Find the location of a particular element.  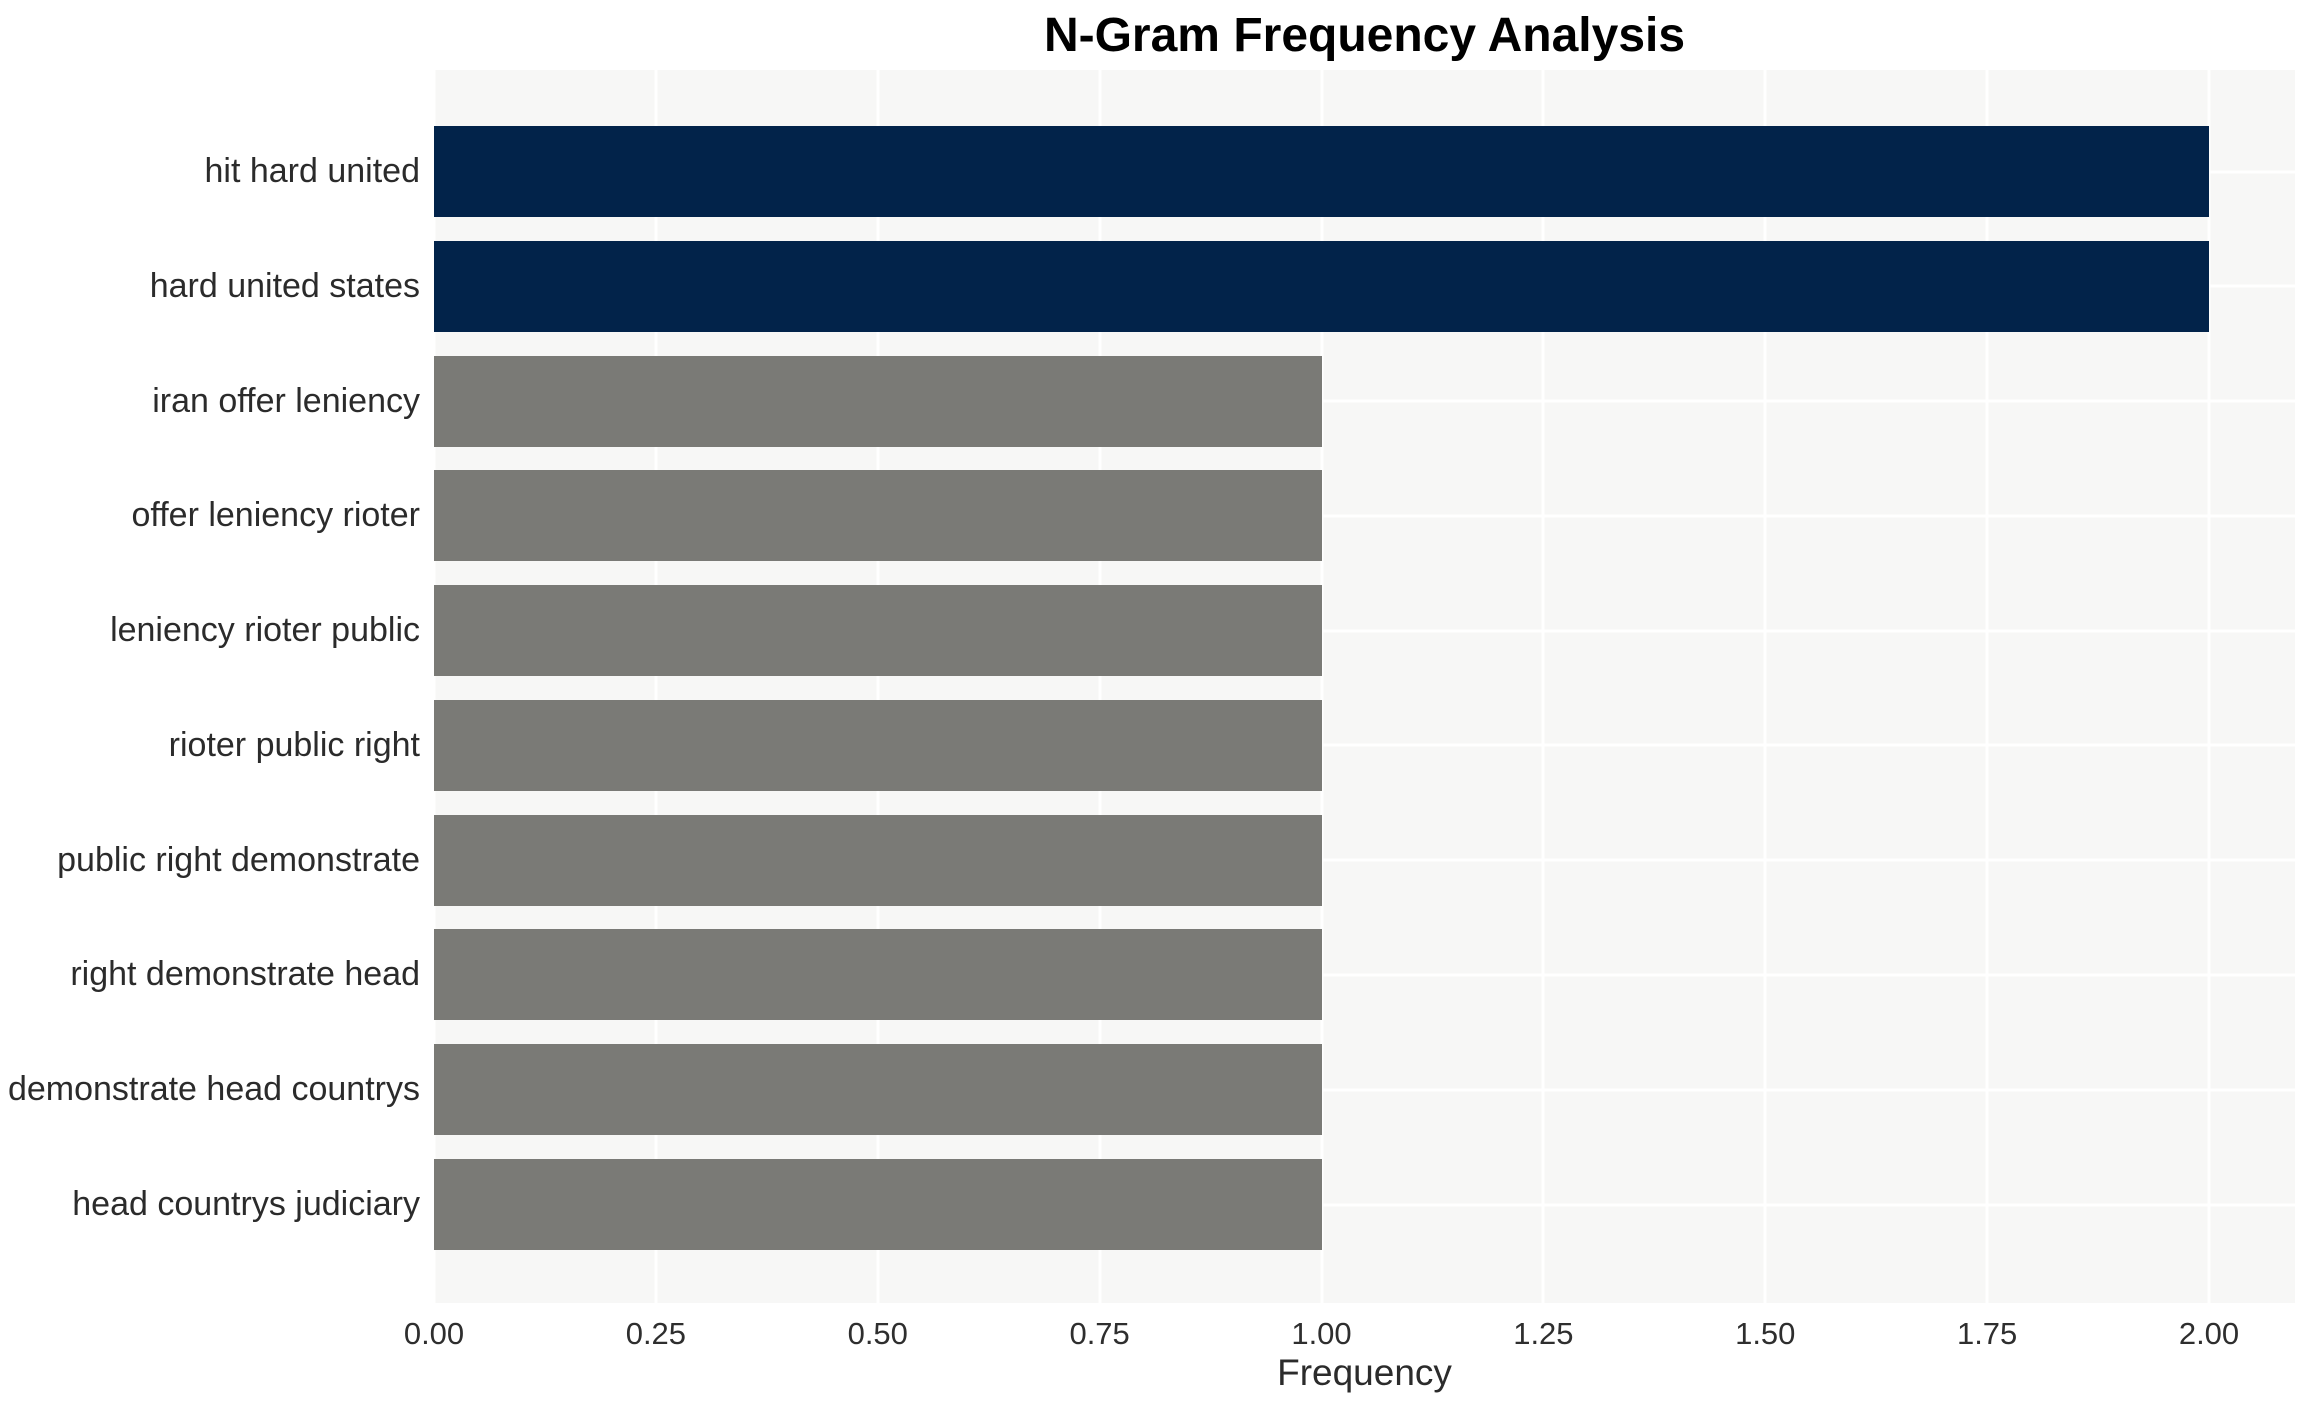

bar-rioter-public-right is located at coordinates (878, 745).